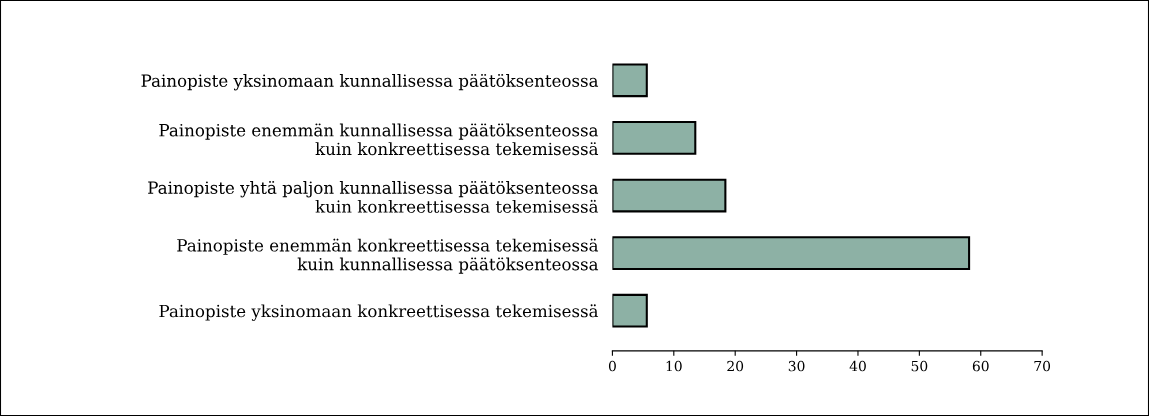 The height and width of the screenshot is (416, 1149). I want to click on y-tick-label: Painopiste enemmän konkreettisessa tekemisessä kuin kunnallisessa päätöksenteossa, so click(388, 256).